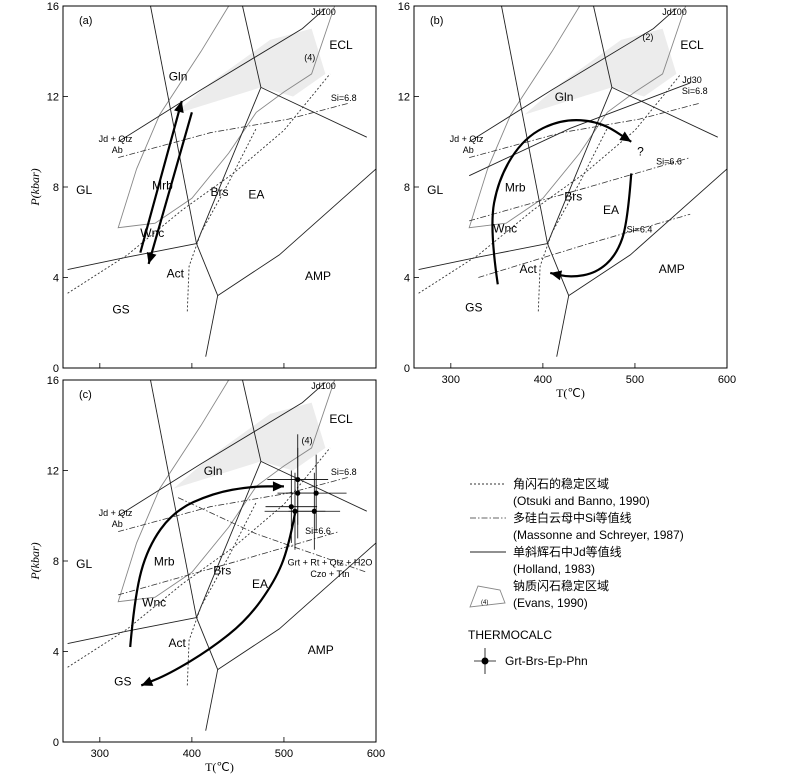 The image size is (800, 774). What do you see at coordinates (233, 130) in the screenshot?
I see `si-6.8-isopleth` at bounding box center [233, 130].